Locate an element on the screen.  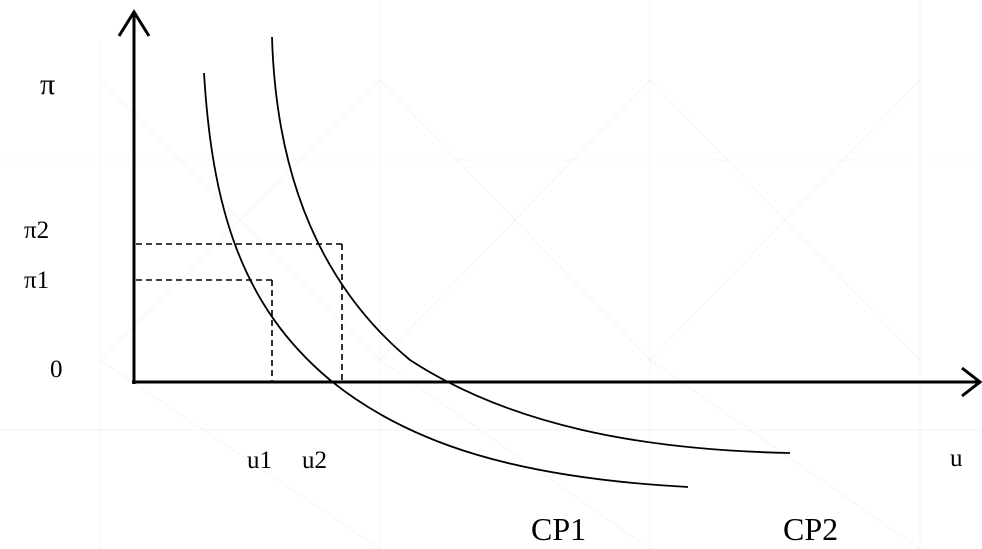
x-axis-arrowhead is located at coordinates (971, 382).